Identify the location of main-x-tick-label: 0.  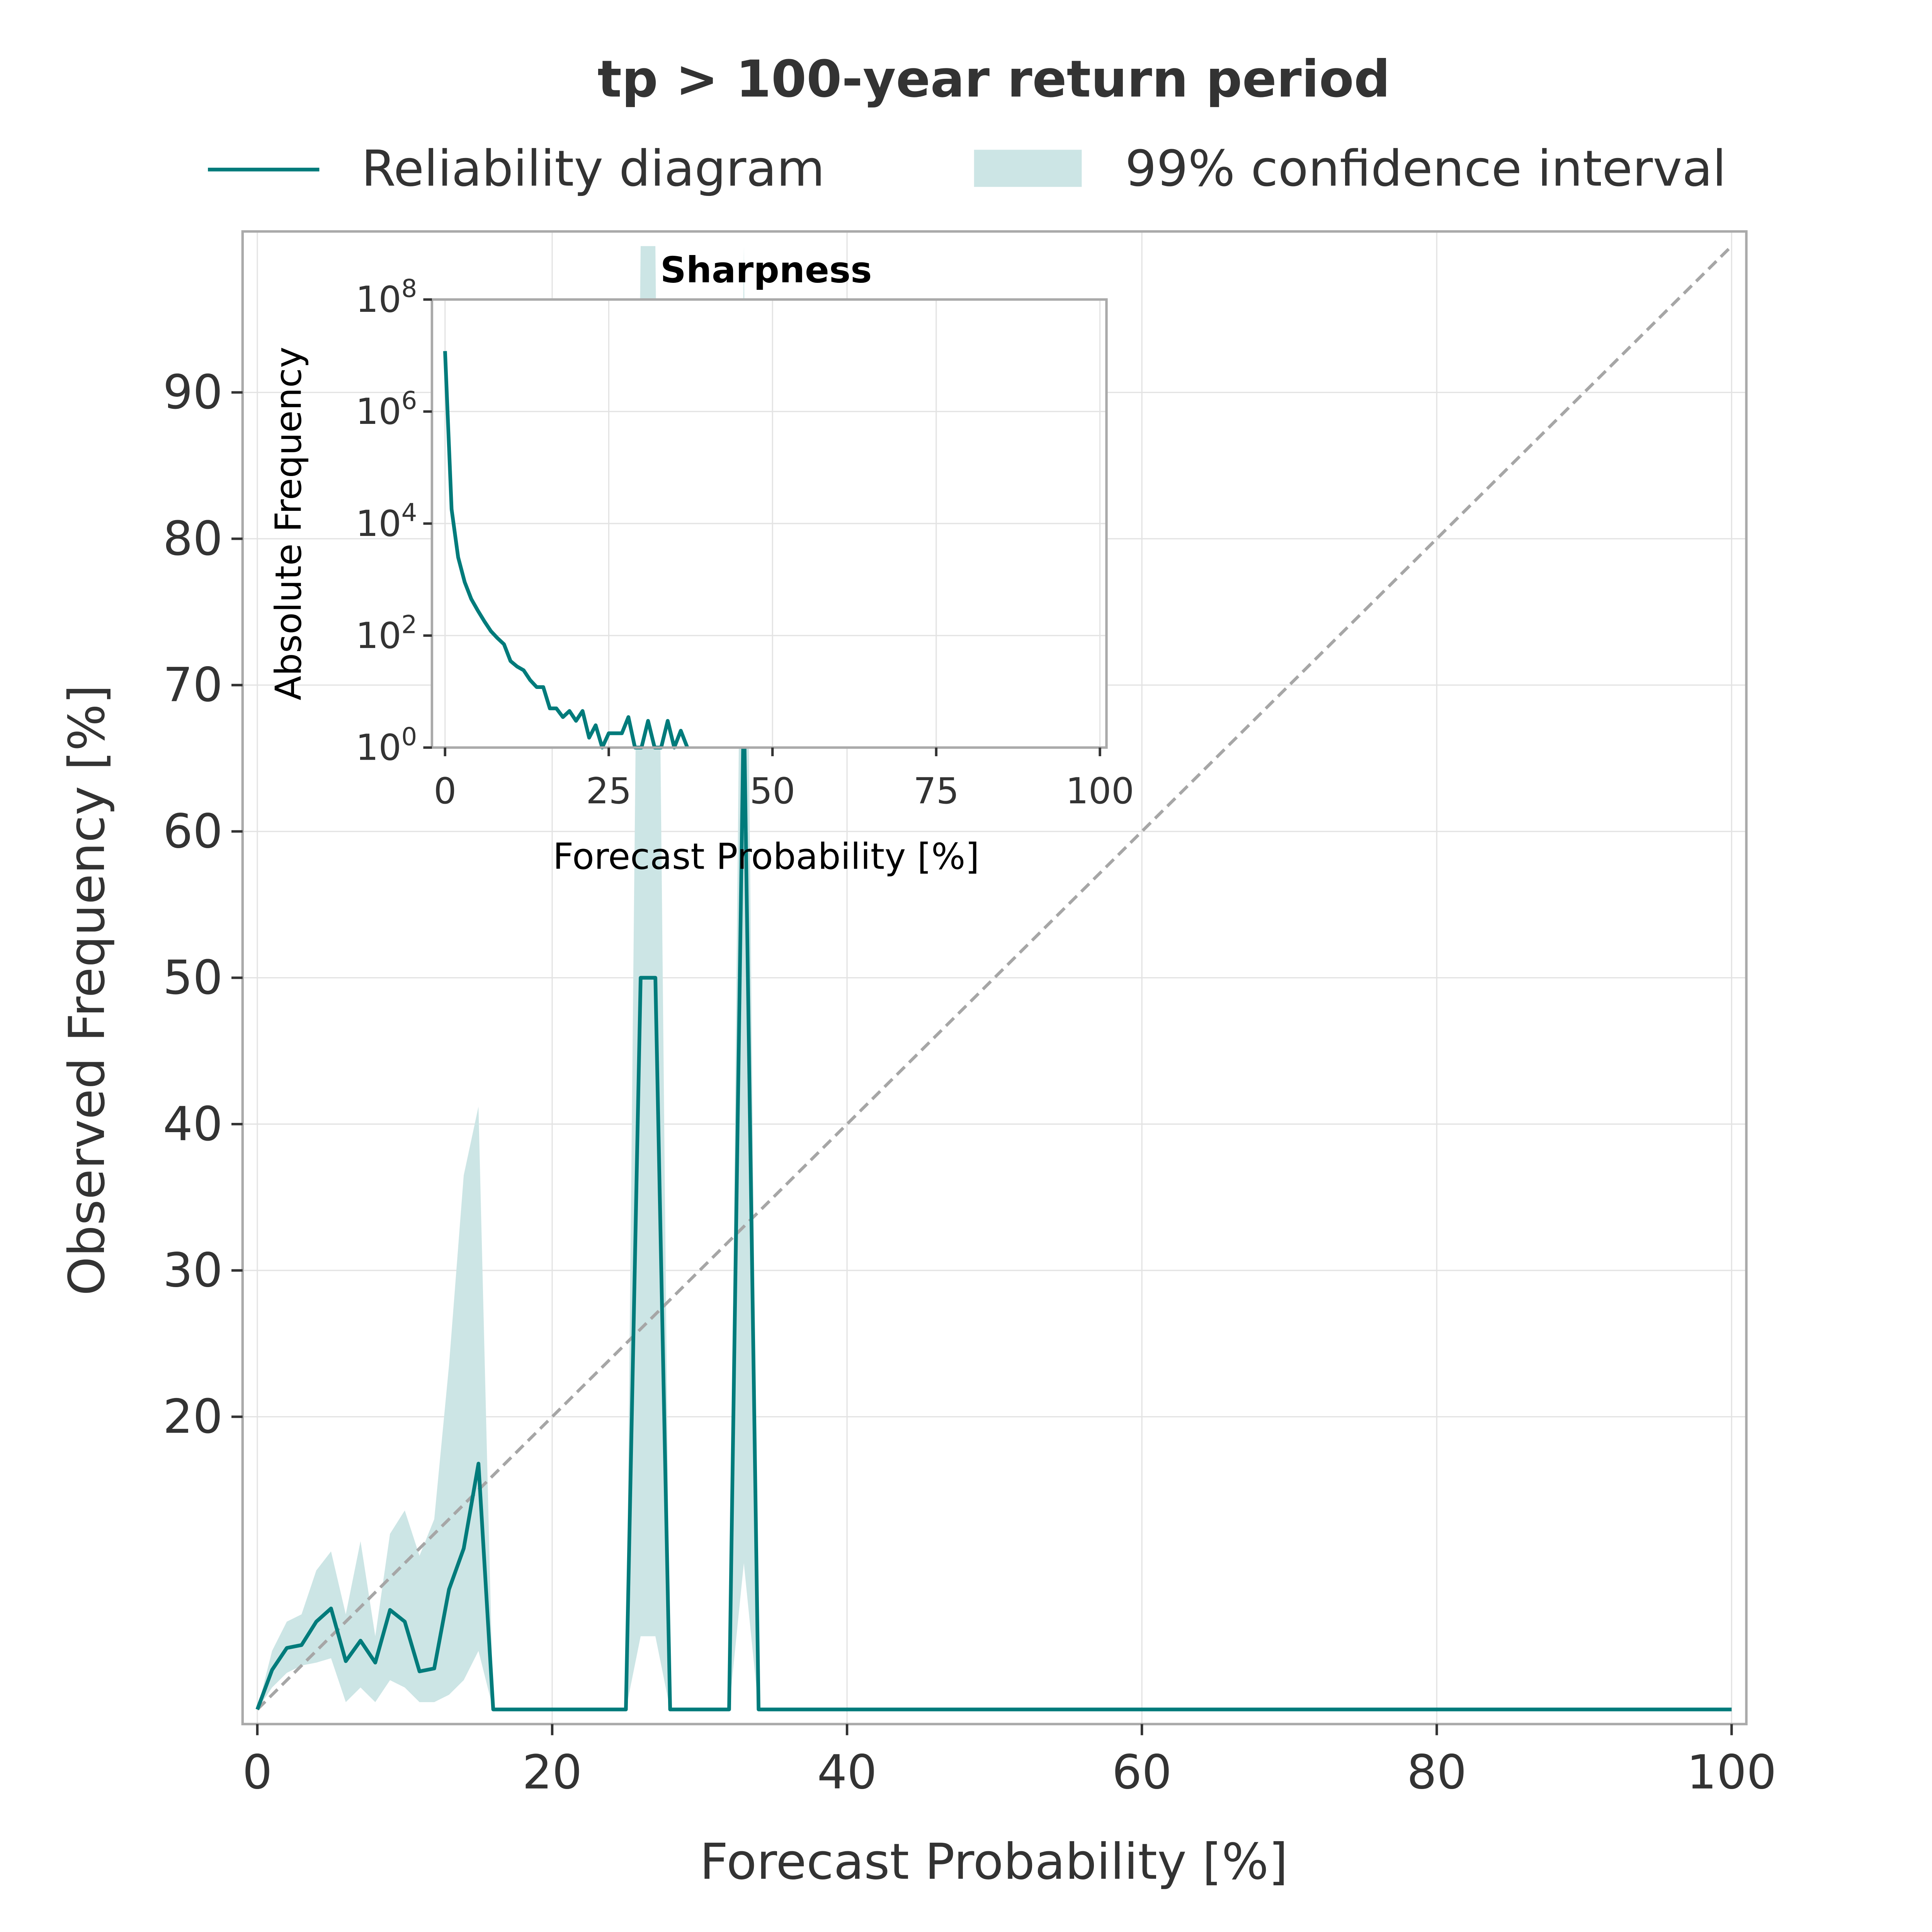
(257, 1772).